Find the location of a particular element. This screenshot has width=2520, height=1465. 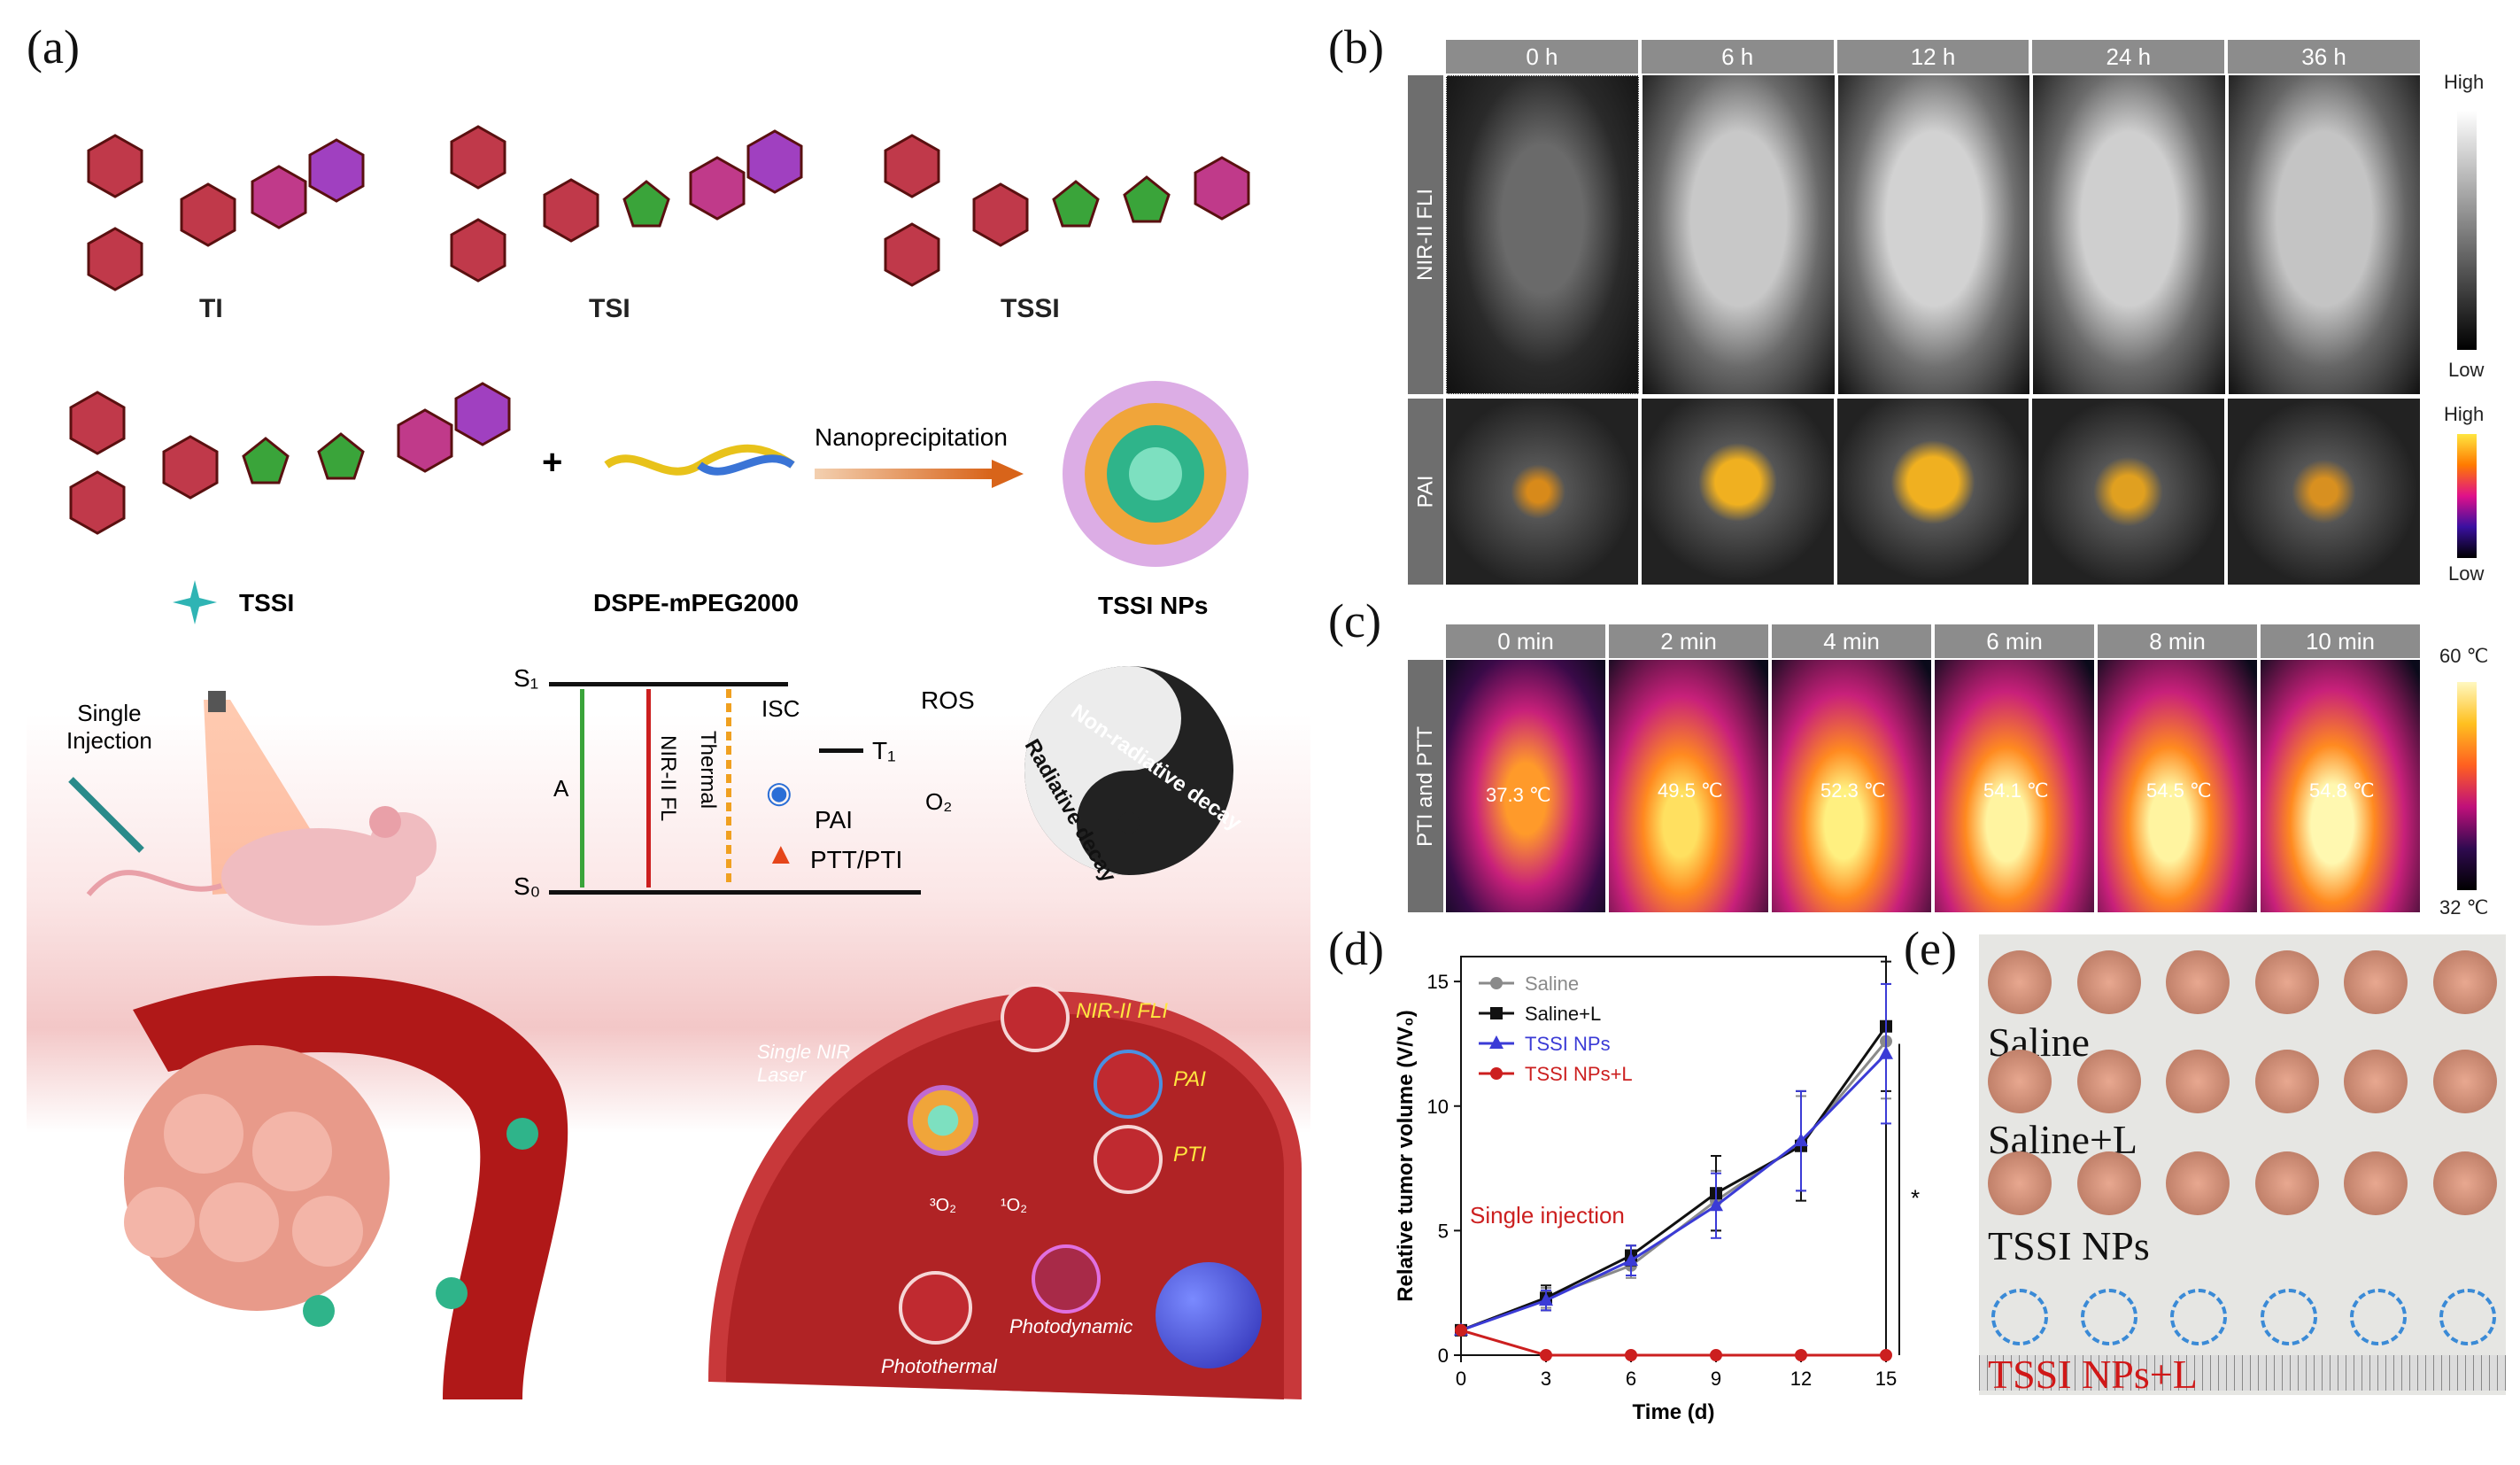

time-label-10min: 10 min is located at coordinates (2340, 641).